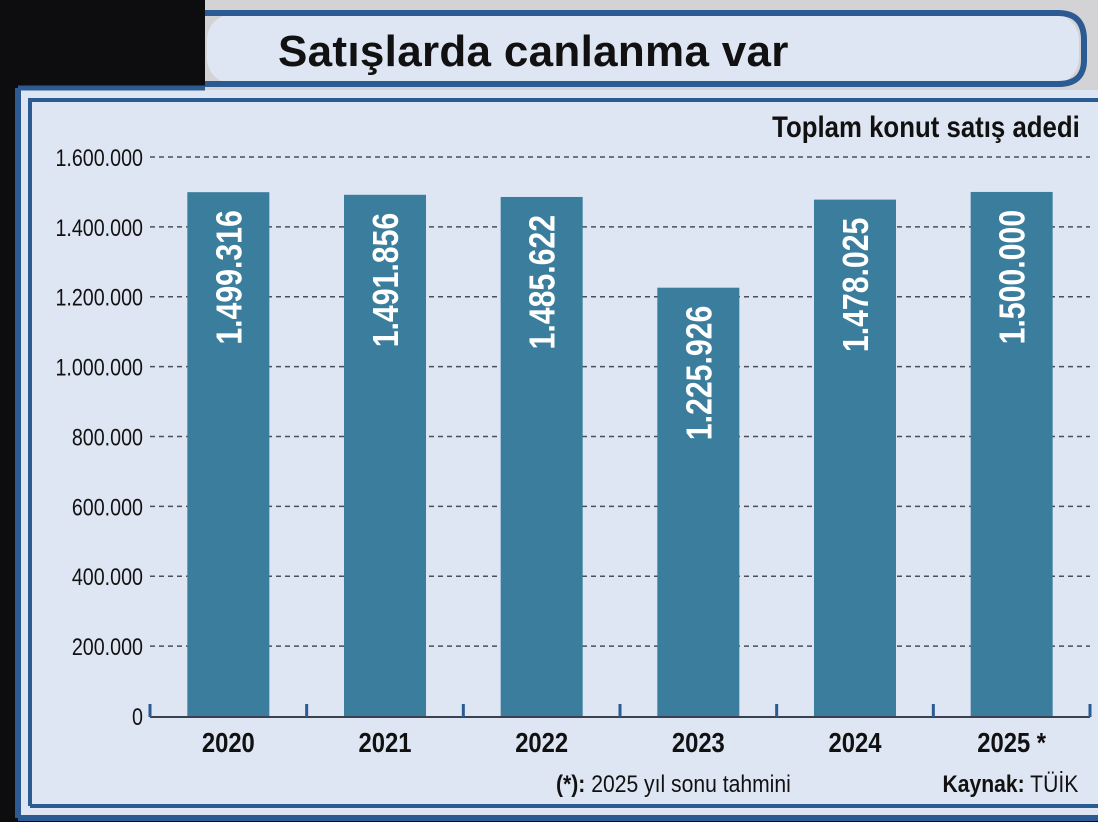  I want to click on chart-subtitle: Toplam konut satış adedi, so click(926, 127).